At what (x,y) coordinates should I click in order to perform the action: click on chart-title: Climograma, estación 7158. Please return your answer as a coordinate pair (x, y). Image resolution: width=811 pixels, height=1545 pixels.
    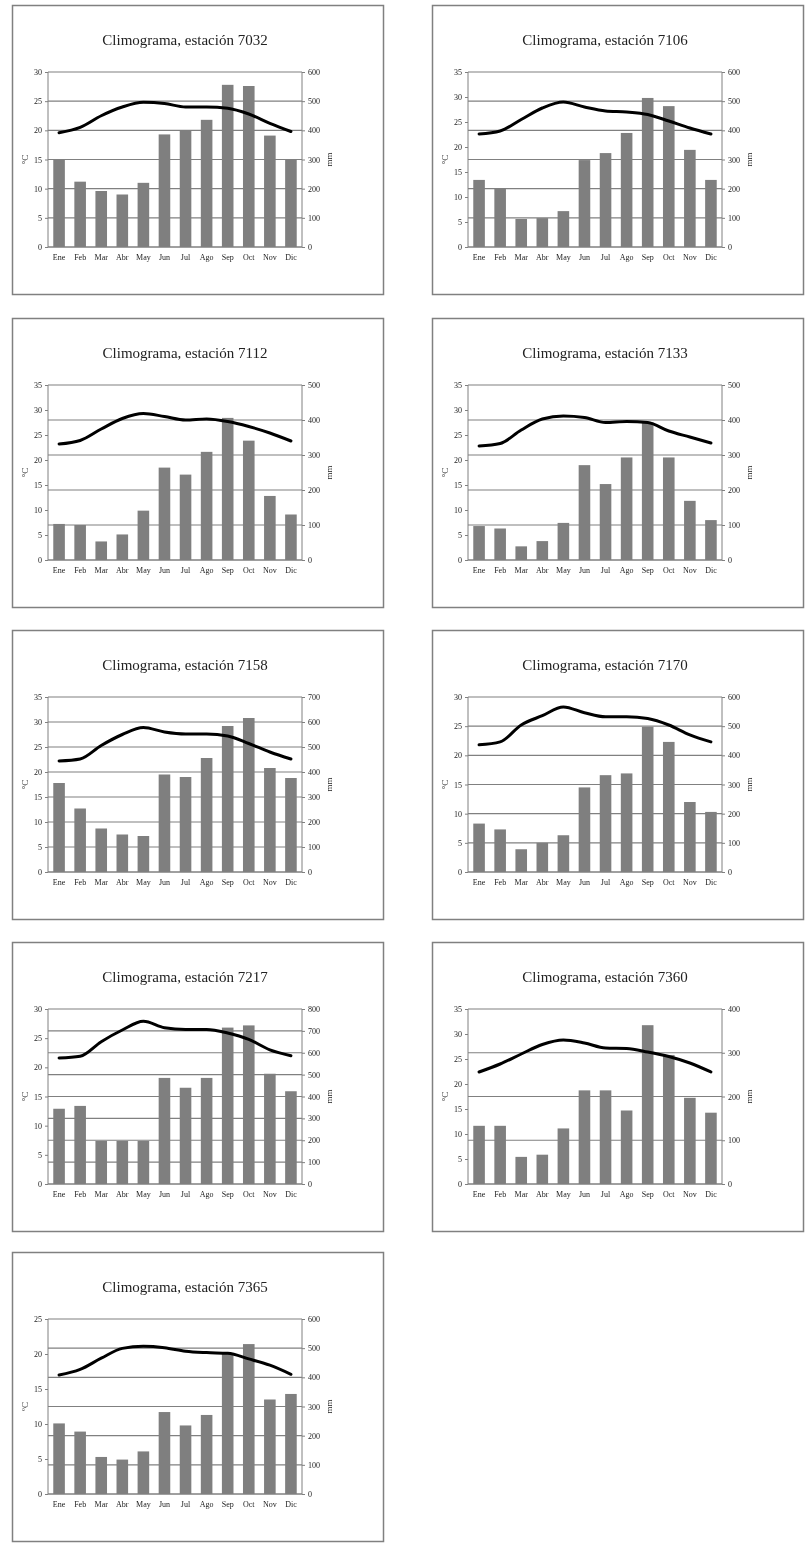
    Looking at the image, I should click on (185, 665).